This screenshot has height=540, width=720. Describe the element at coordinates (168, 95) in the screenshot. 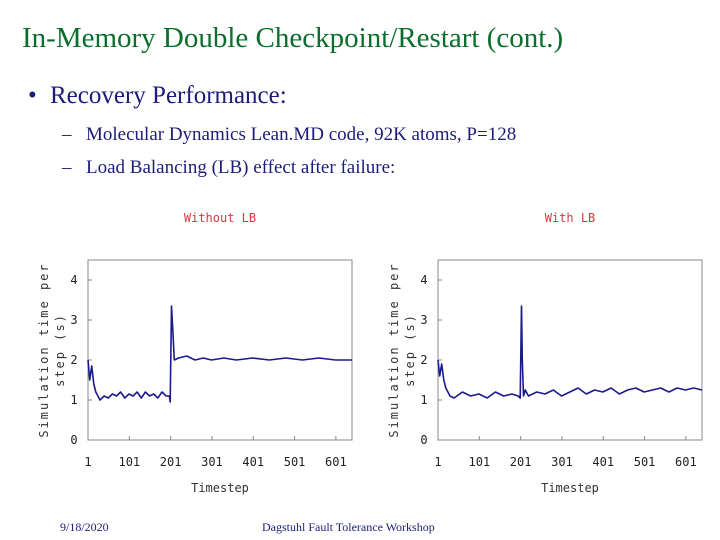

I see `bullet-text: Recovery Performance:` at that location.